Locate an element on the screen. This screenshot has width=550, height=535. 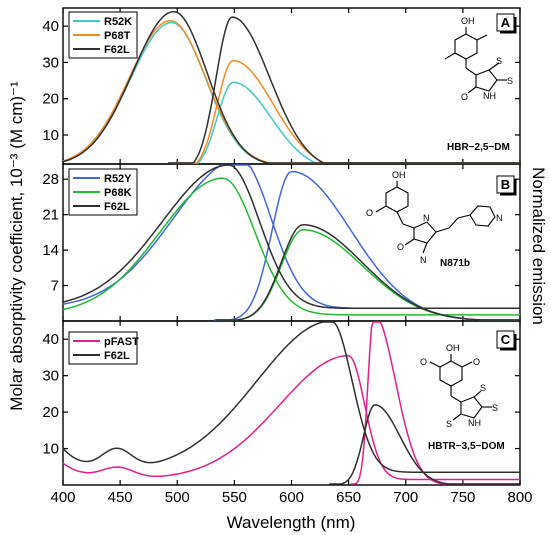
molecule-b-atom-o1: O is located at coordinates (369, 213).